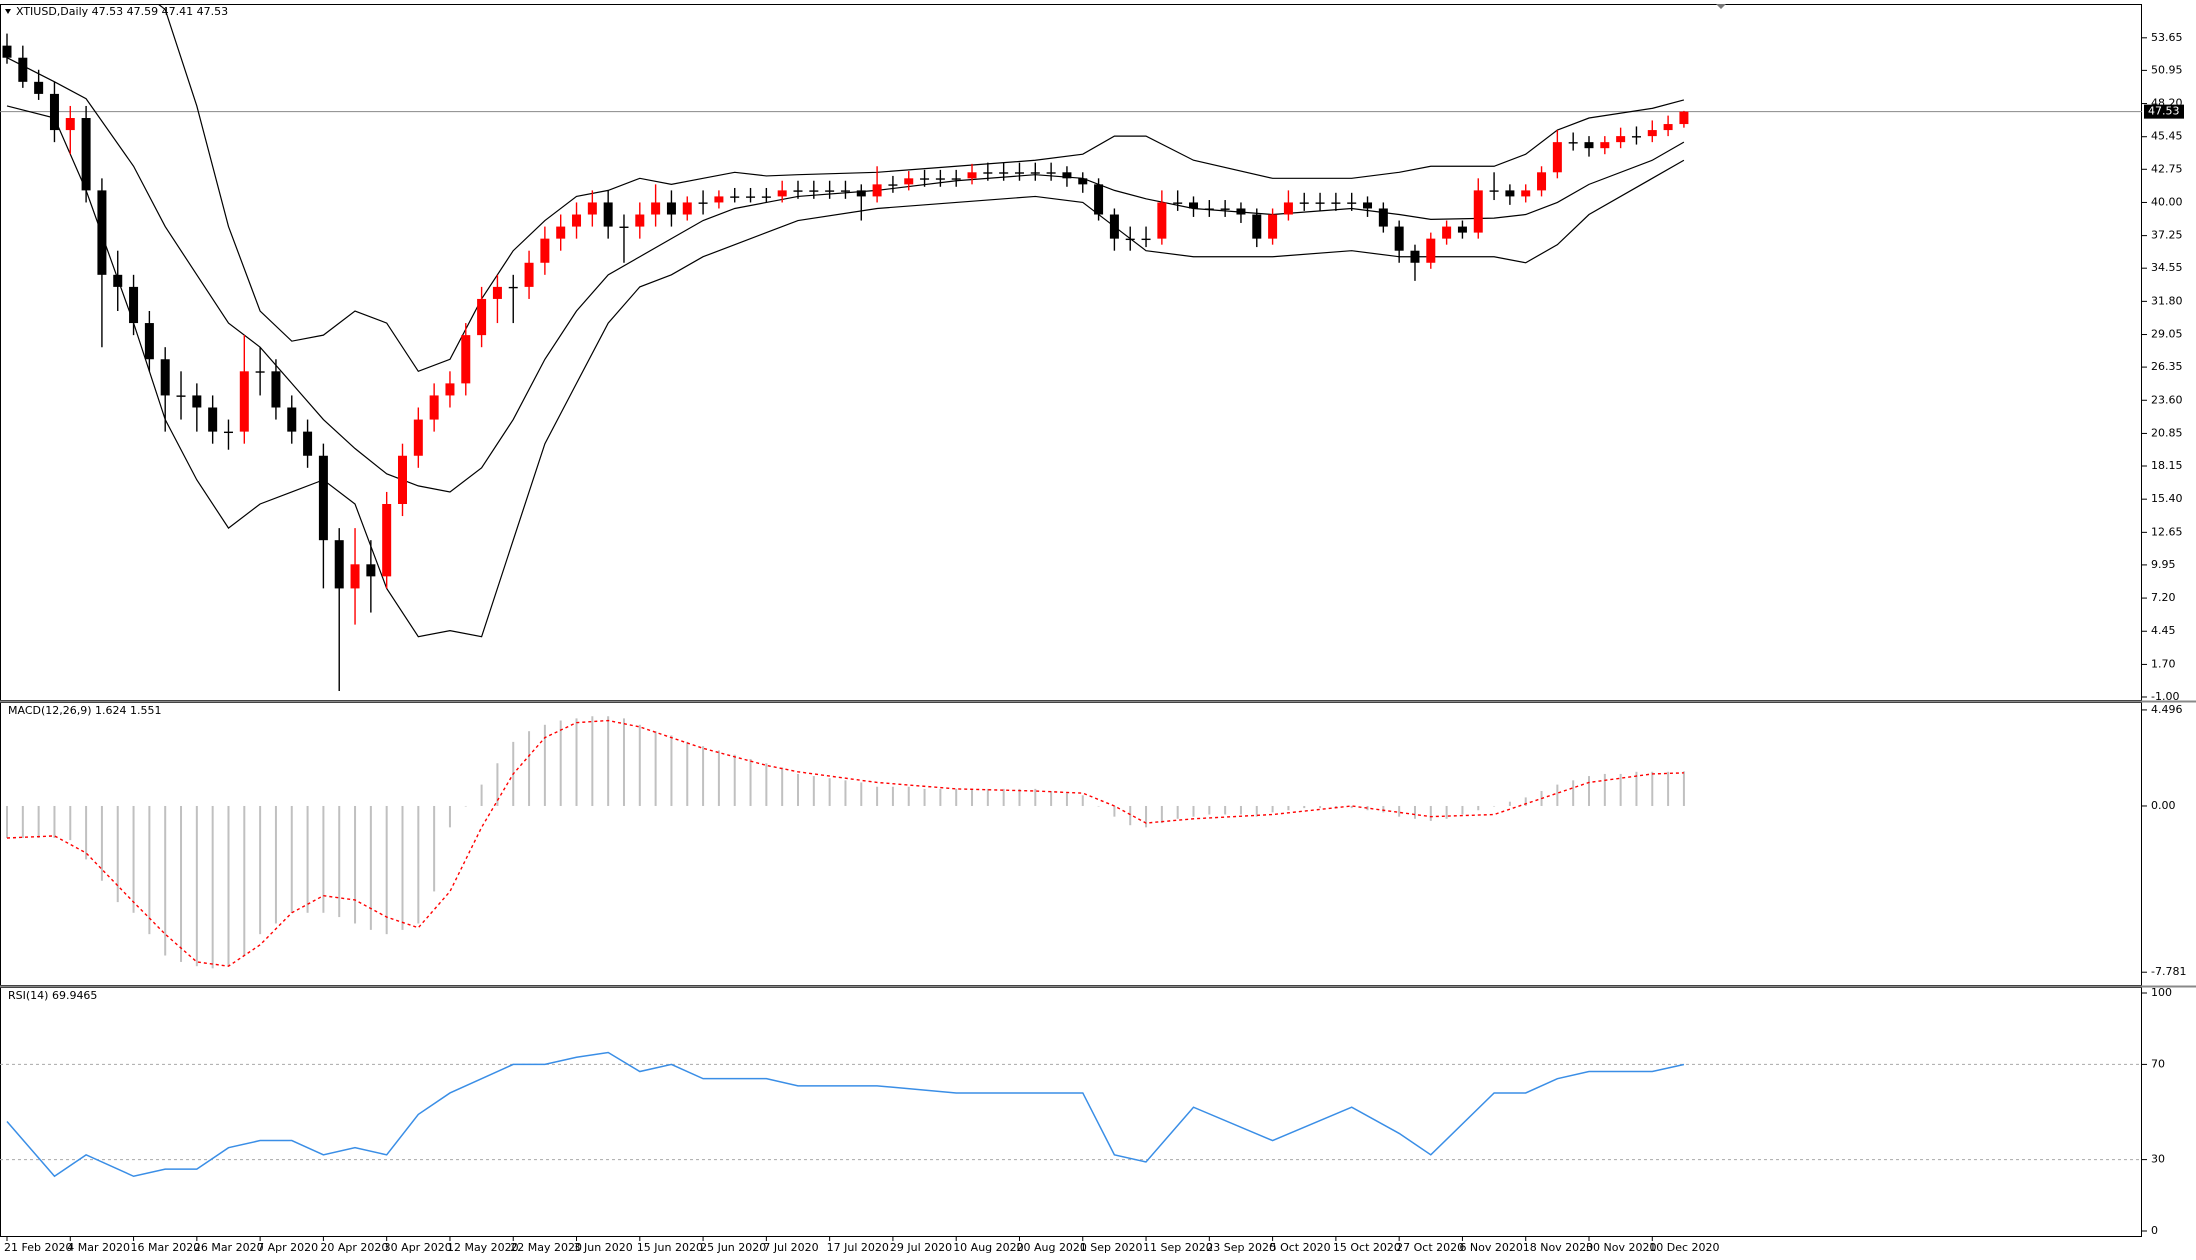 The image size is (2196, 1260). I want to click on collapse-arrow, so click(8, 11).